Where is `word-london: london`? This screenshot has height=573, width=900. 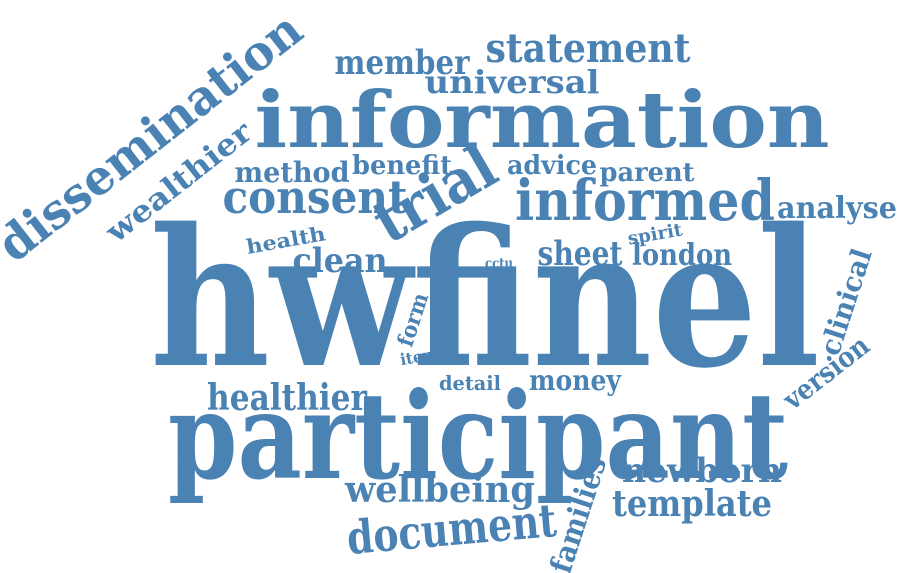
word-london: london is located at coordinates (682, 255).